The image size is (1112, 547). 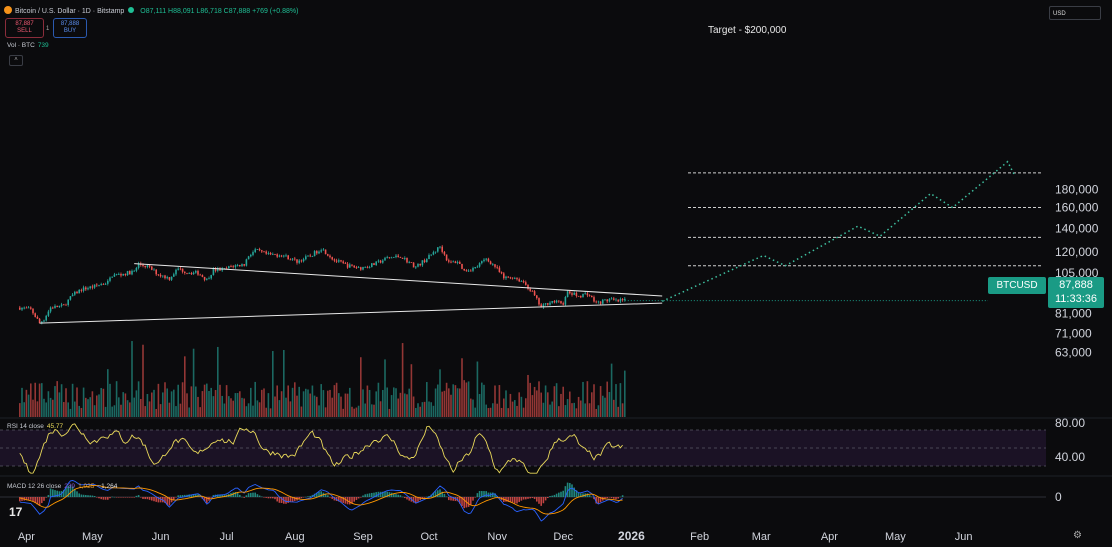 I want to click on chevron-up-icon: ˄, so click(x=16, y=60).